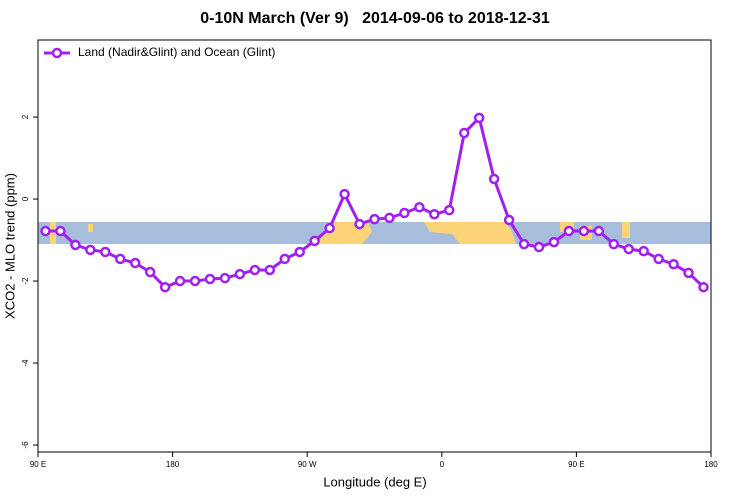  What do you see at coordinates (374, 233) in the screenshot?
I see `ocean-band` at bounding box center [374, 233].